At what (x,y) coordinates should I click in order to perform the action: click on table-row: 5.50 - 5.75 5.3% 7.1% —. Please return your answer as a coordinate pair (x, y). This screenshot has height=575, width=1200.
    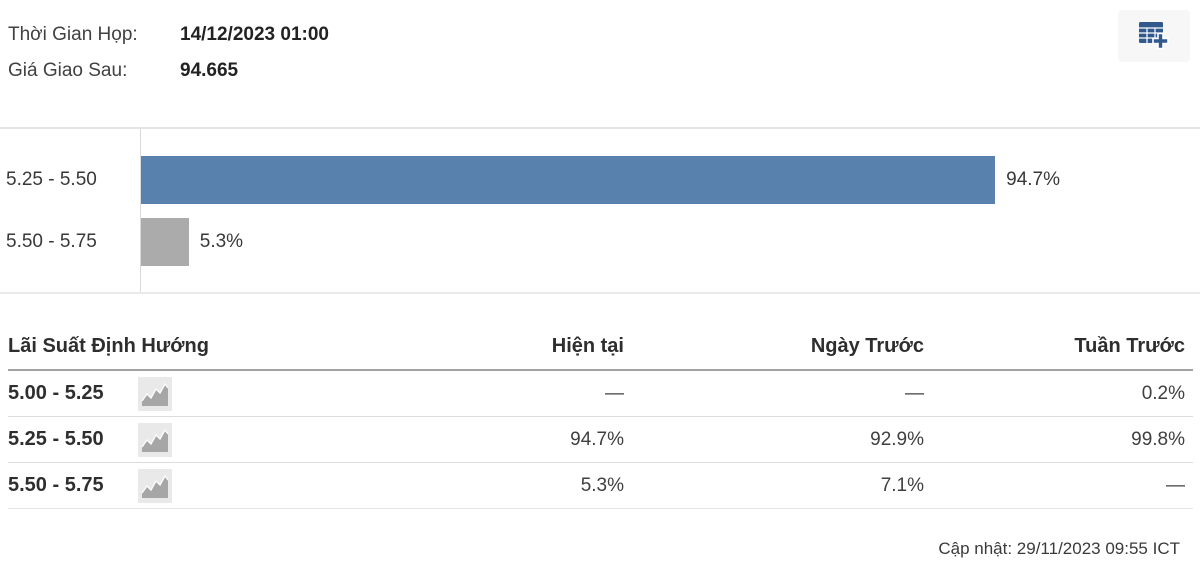
    Looking at the image, I should click on (600, 486).